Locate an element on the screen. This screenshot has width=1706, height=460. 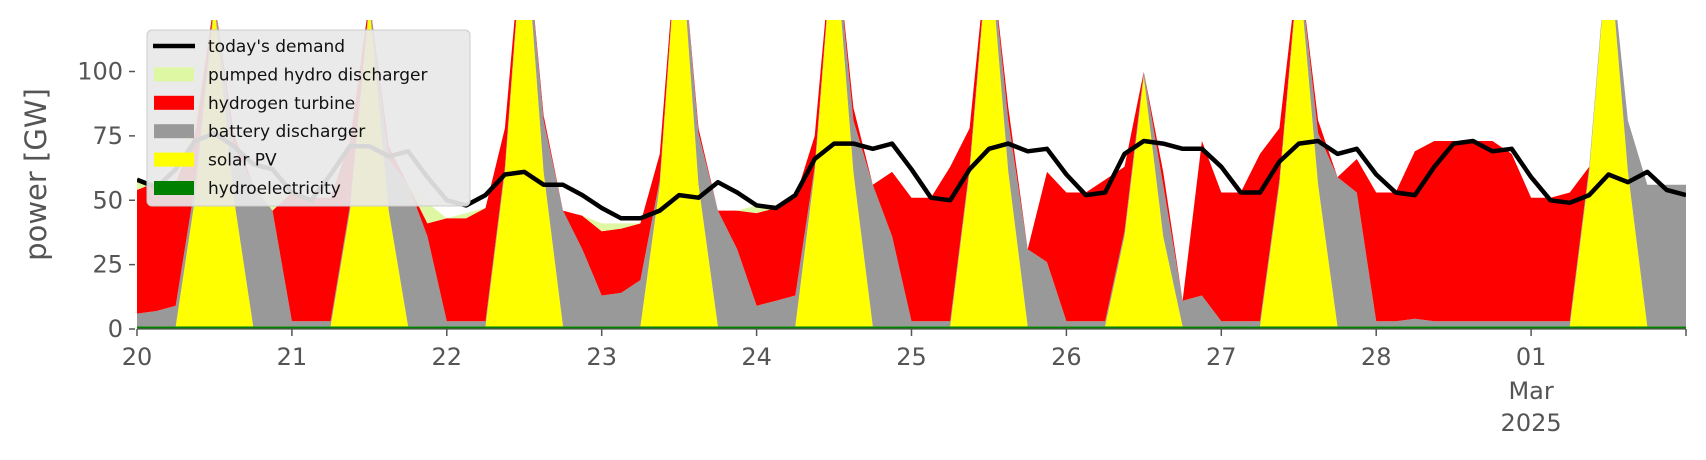
legend-label-solar-pv: solar PV is located at coordinates (242, 161).